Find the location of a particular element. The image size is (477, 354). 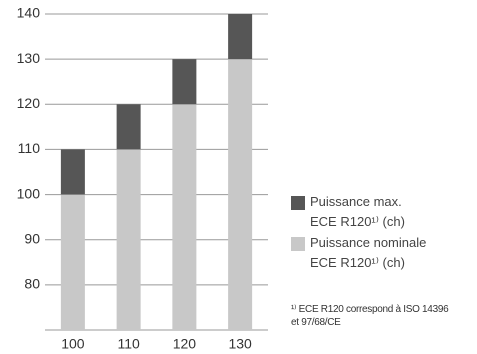

y-tick-label: 100 is located at coordinates (29, 193).